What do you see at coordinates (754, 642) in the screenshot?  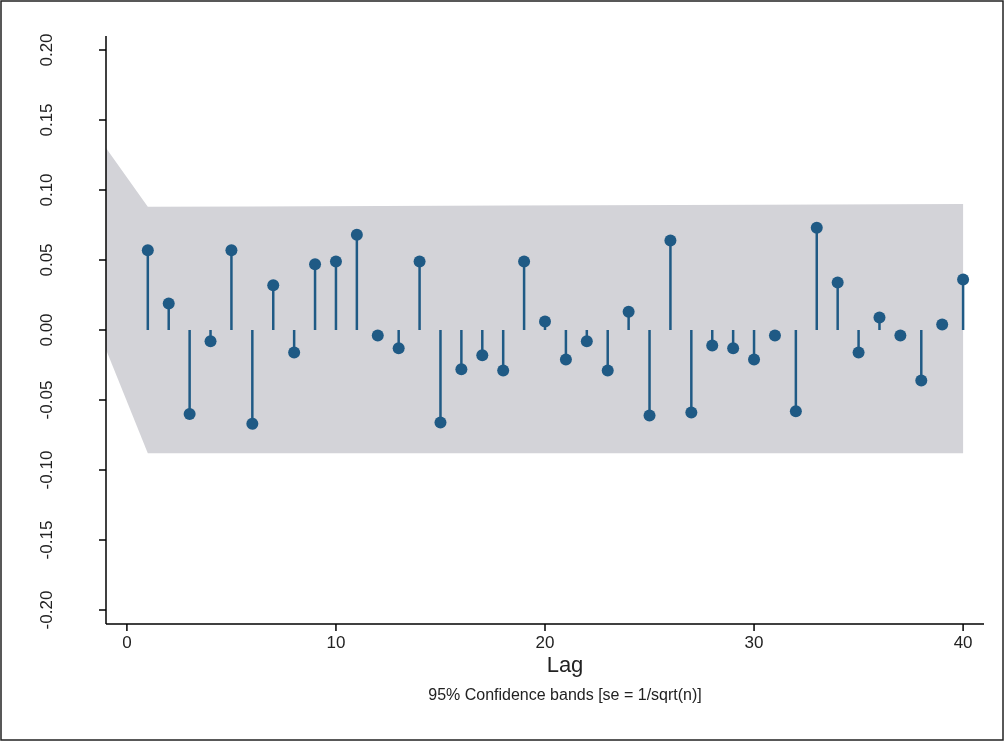 I see `x-tick-label: 30` at bounding box center [754, 642].